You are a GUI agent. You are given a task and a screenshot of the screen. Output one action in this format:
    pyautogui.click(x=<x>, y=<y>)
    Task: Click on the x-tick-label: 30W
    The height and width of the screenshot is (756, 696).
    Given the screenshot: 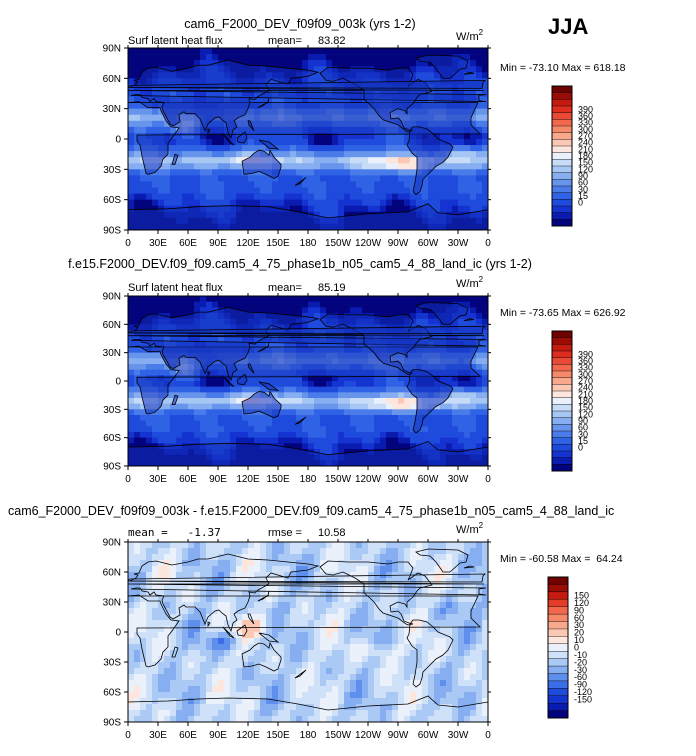 What is the action you would take?
    pyautogui.click(x=458, y=243)
    